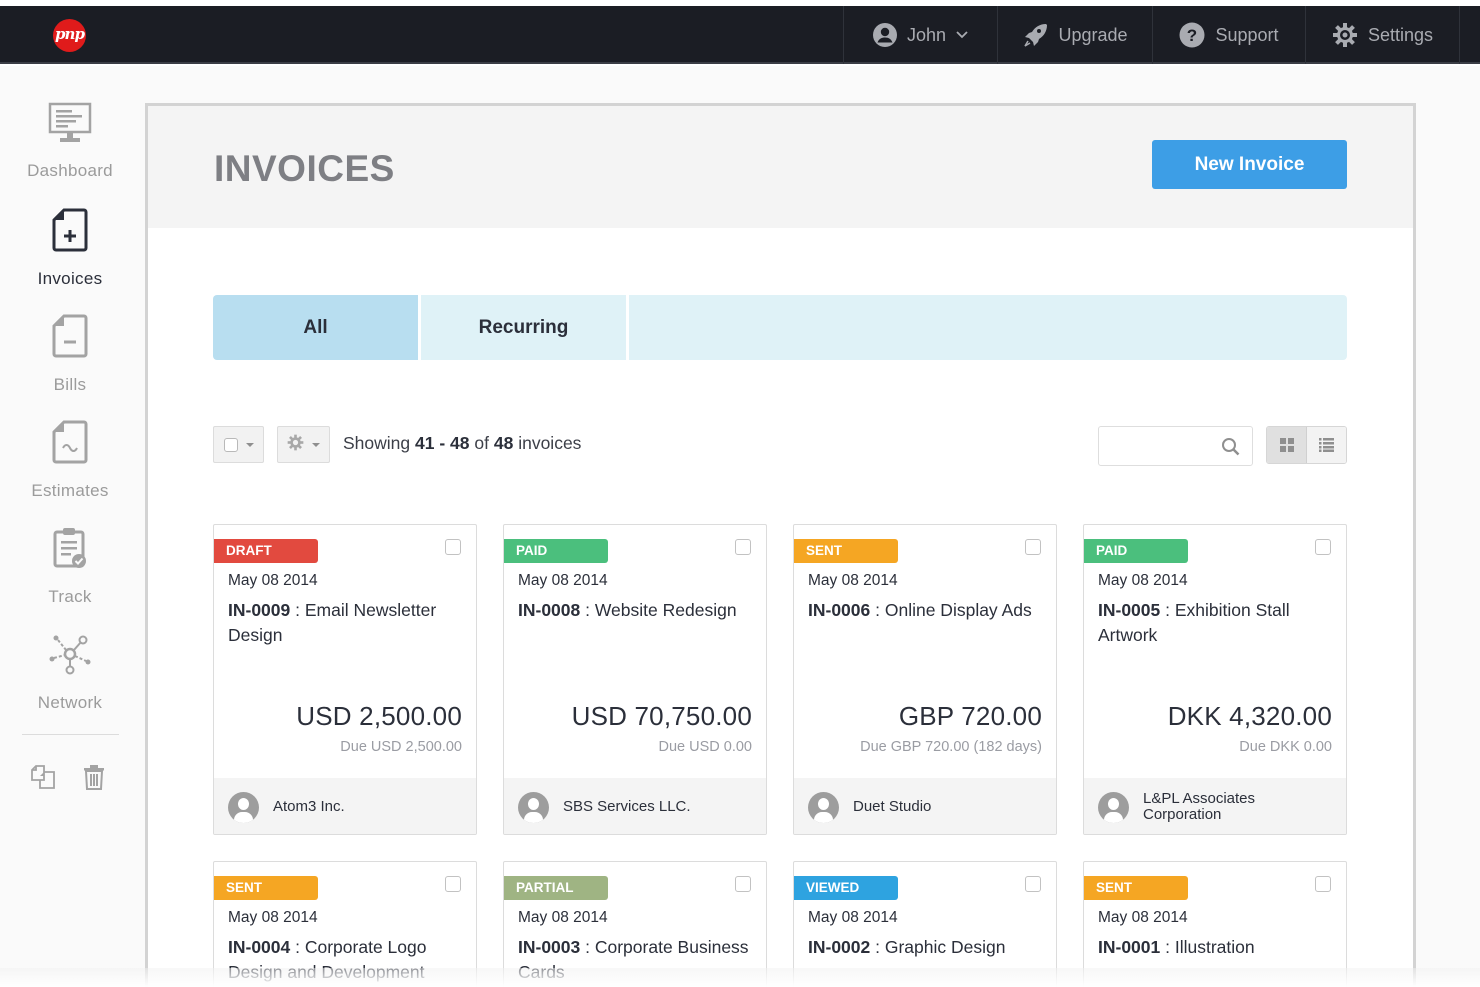 The width and height of the screenshot is (1480, 987). What do you see at coordinates (884, 35) in the screenshot?
I see `user-circle-icon` at bounding box center [884, 35].